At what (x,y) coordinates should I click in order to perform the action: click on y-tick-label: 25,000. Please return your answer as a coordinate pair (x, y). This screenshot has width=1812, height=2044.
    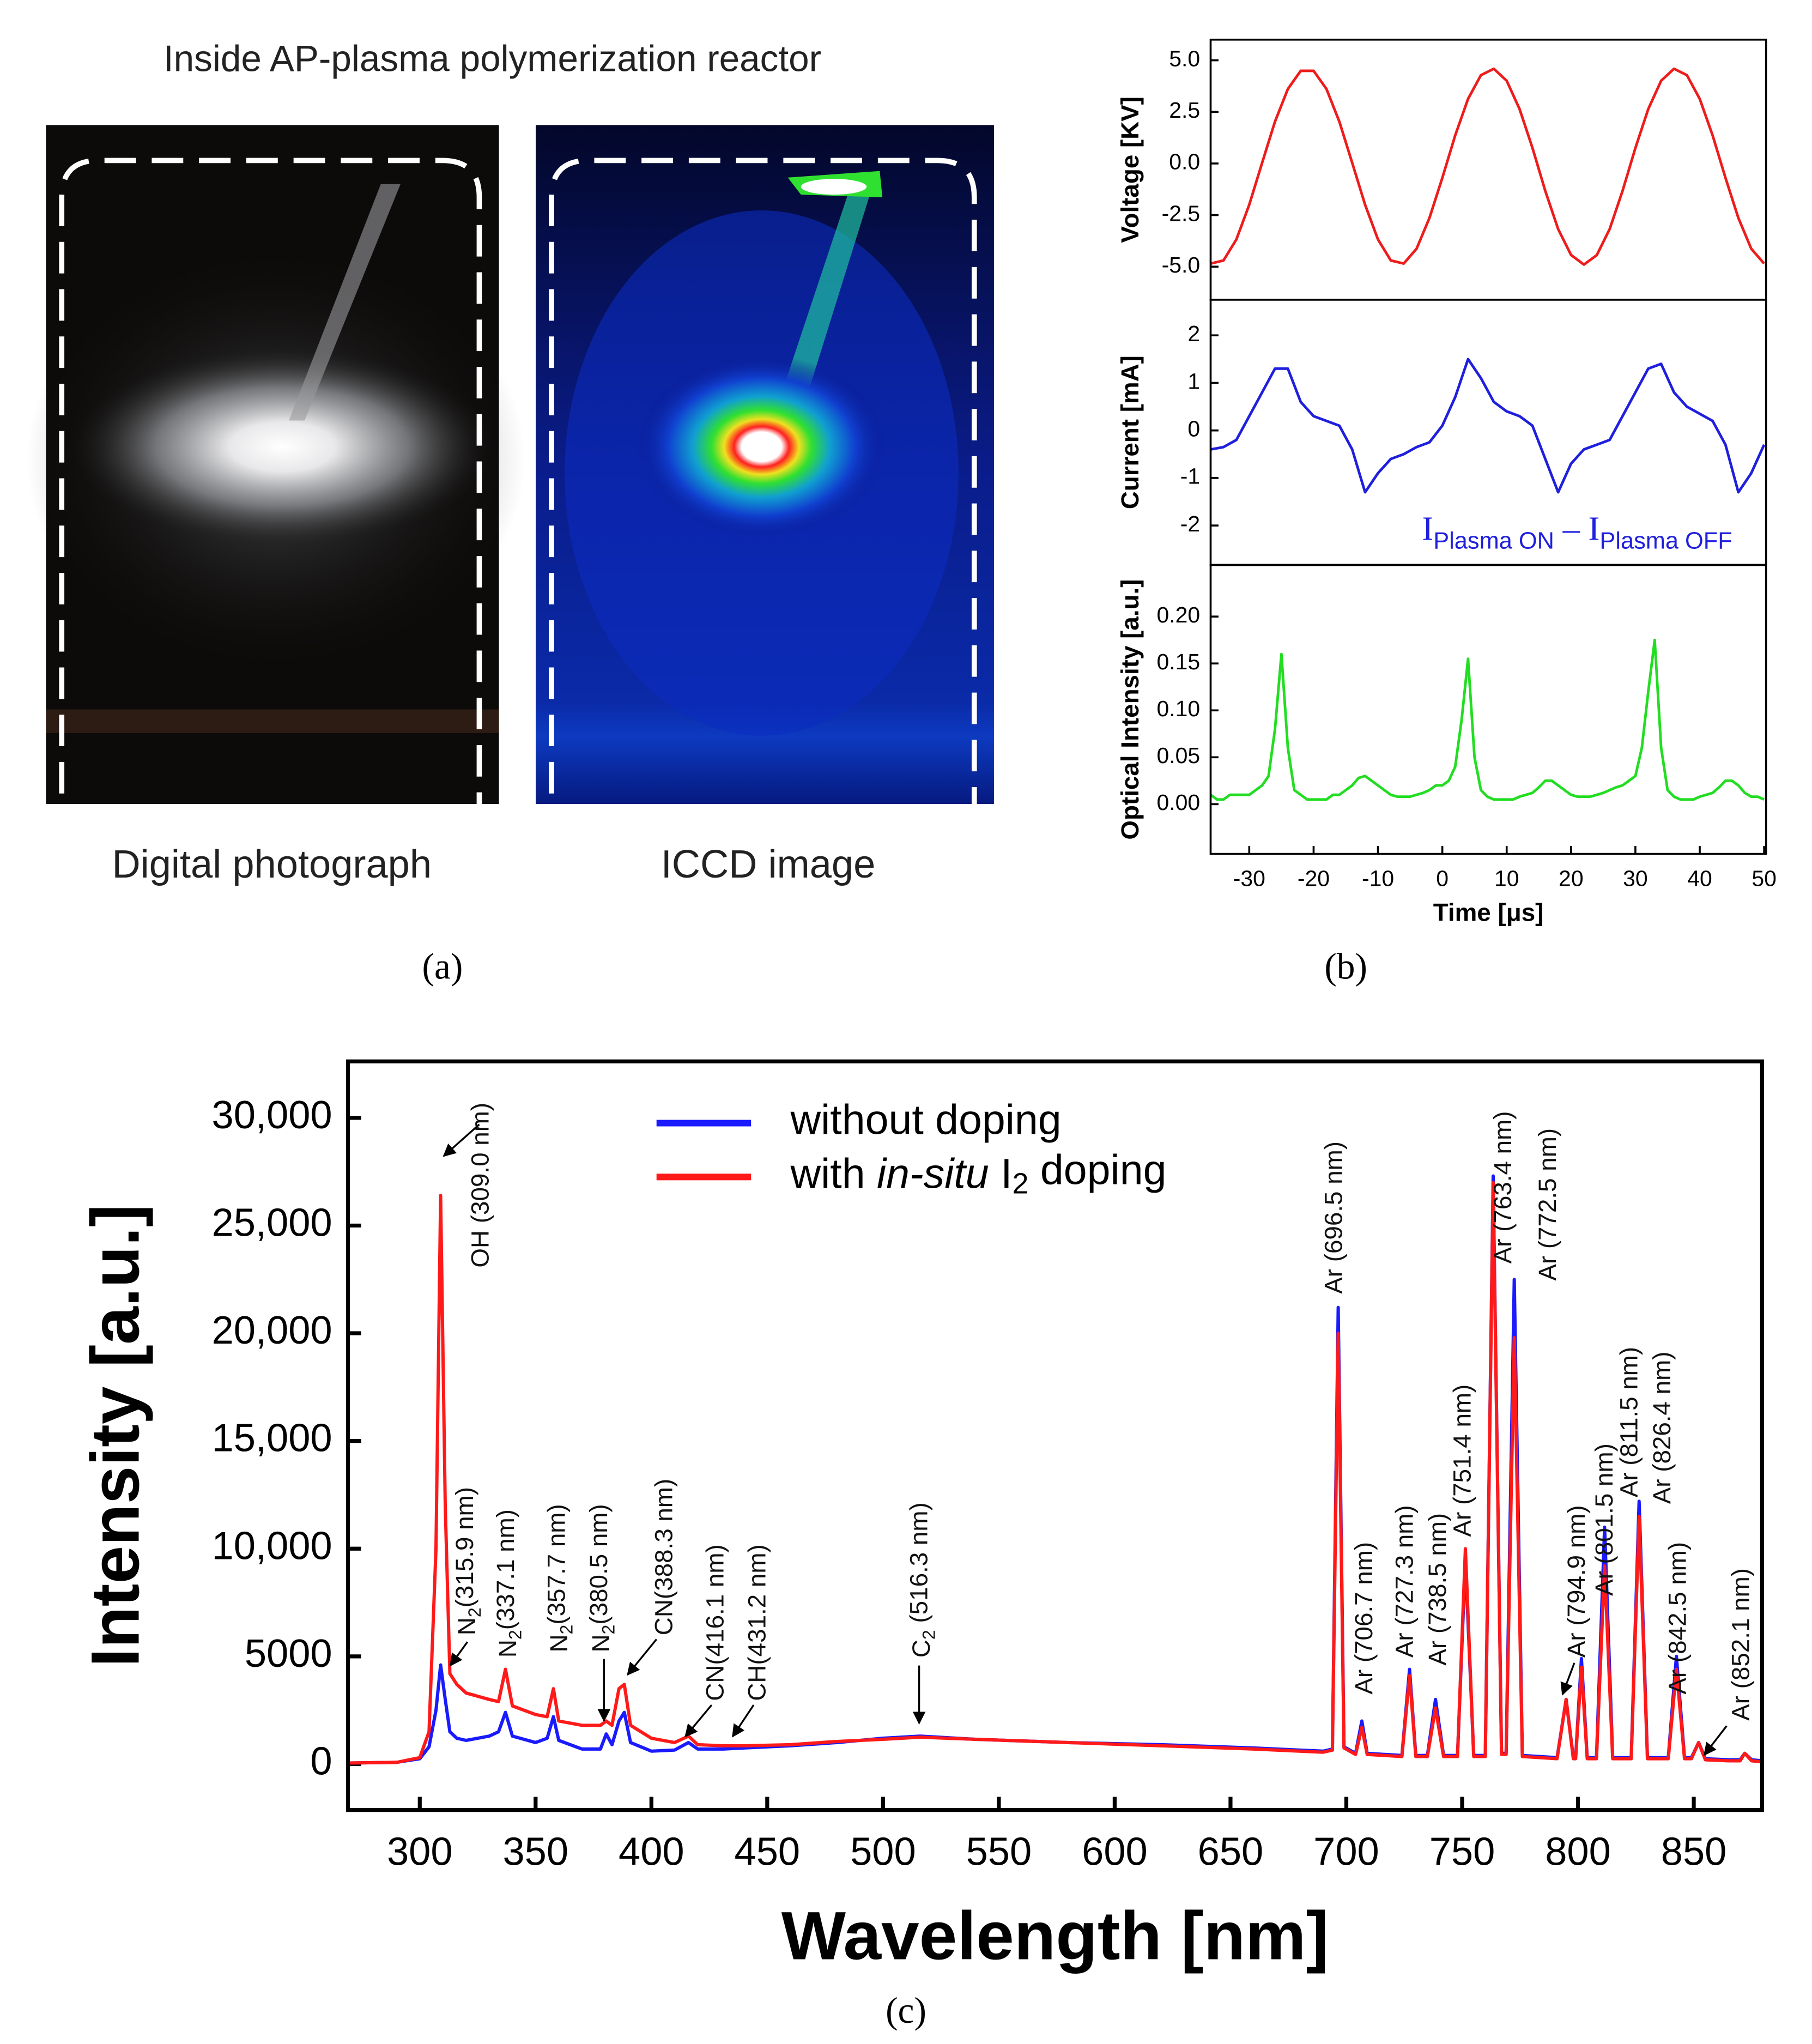
    Looking at the image, I should click on (272, 1223).